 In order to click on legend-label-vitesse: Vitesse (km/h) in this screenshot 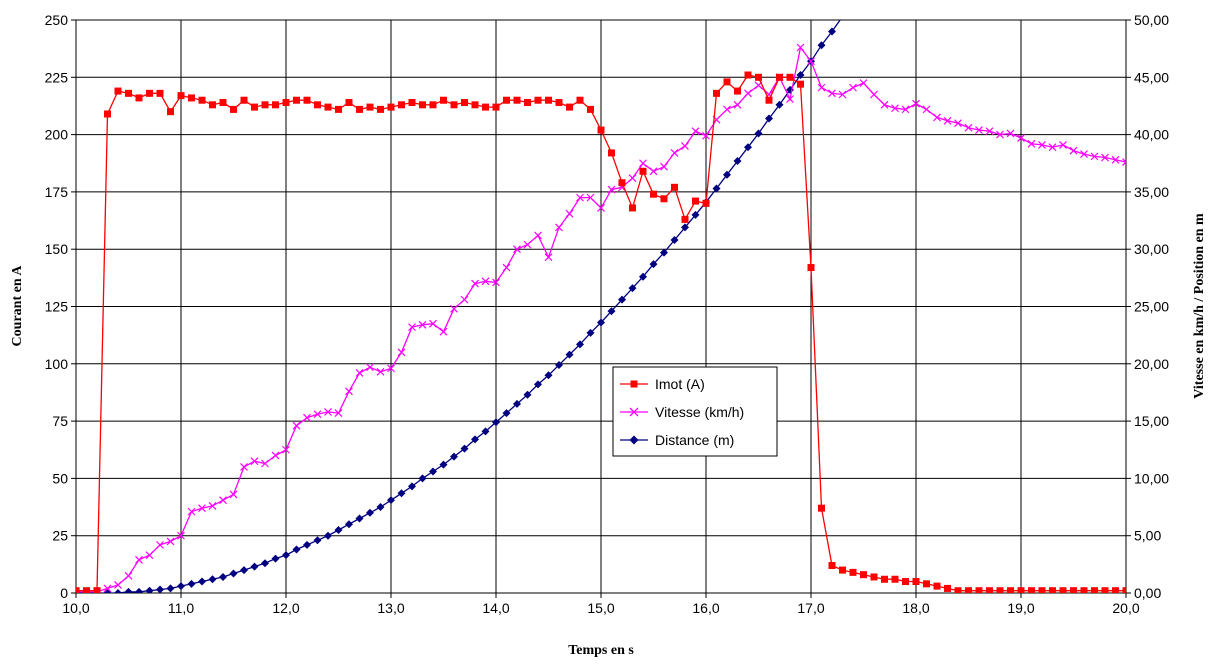, I will do `click(699, 412)`.